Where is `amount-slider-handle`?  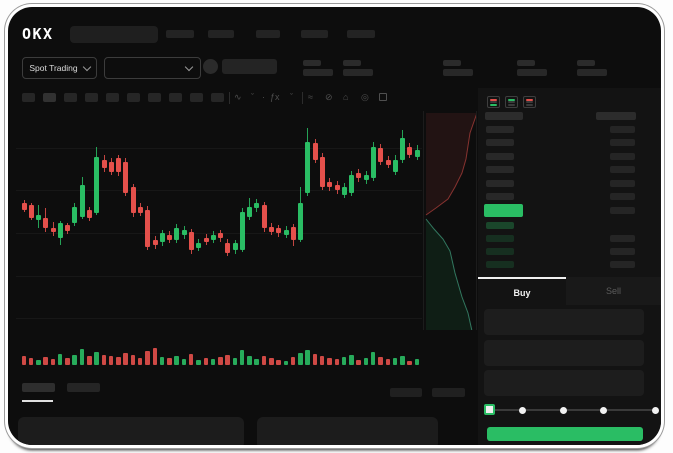
amount-slider-handle is located at coordinates (489, 409).